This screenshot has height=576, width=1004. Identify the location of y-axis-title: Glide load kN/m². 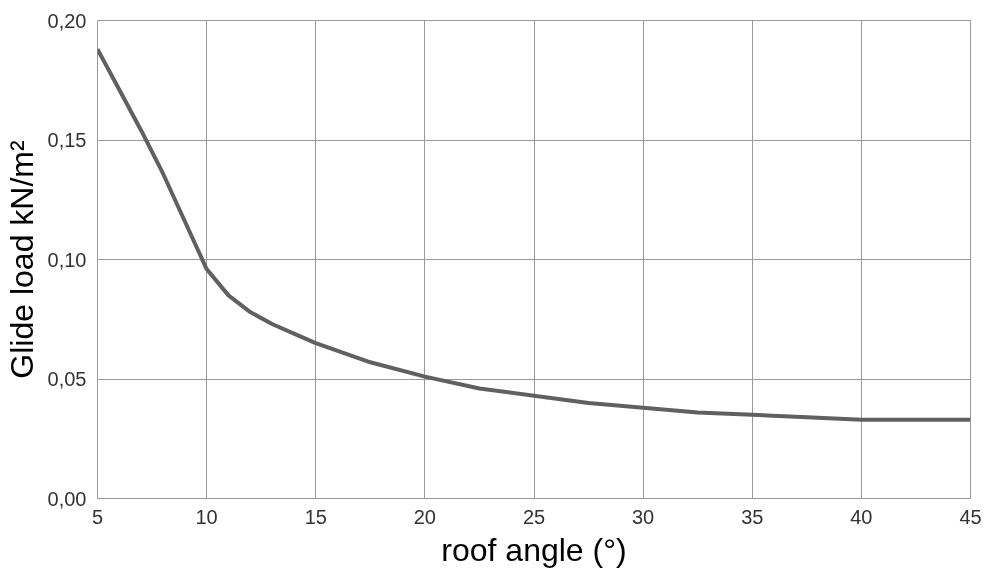
(21, 259).